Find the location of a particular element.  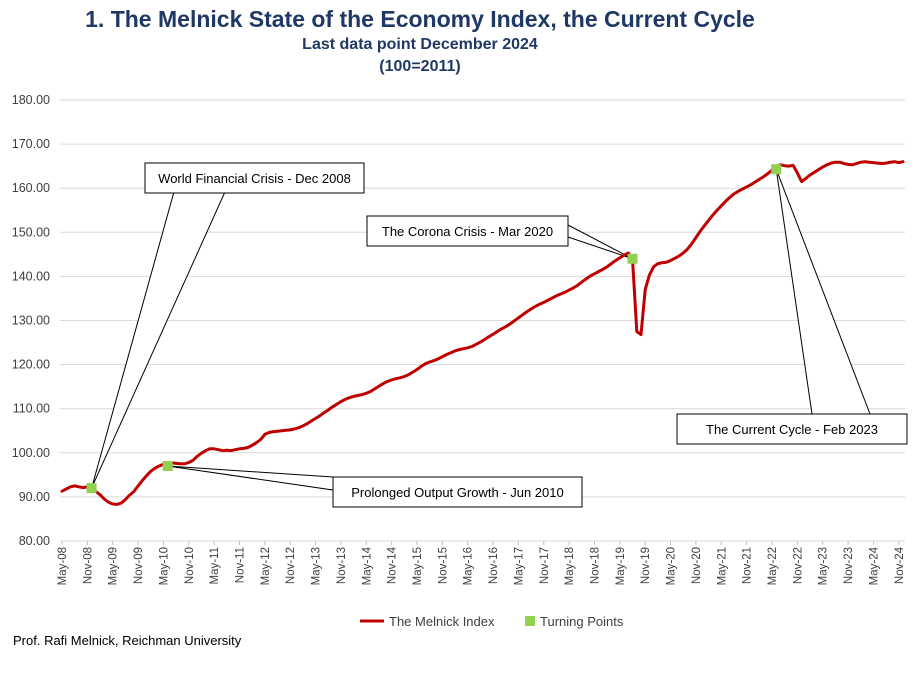

x-tick-label: May-11 is located at coordinates (215, 566).